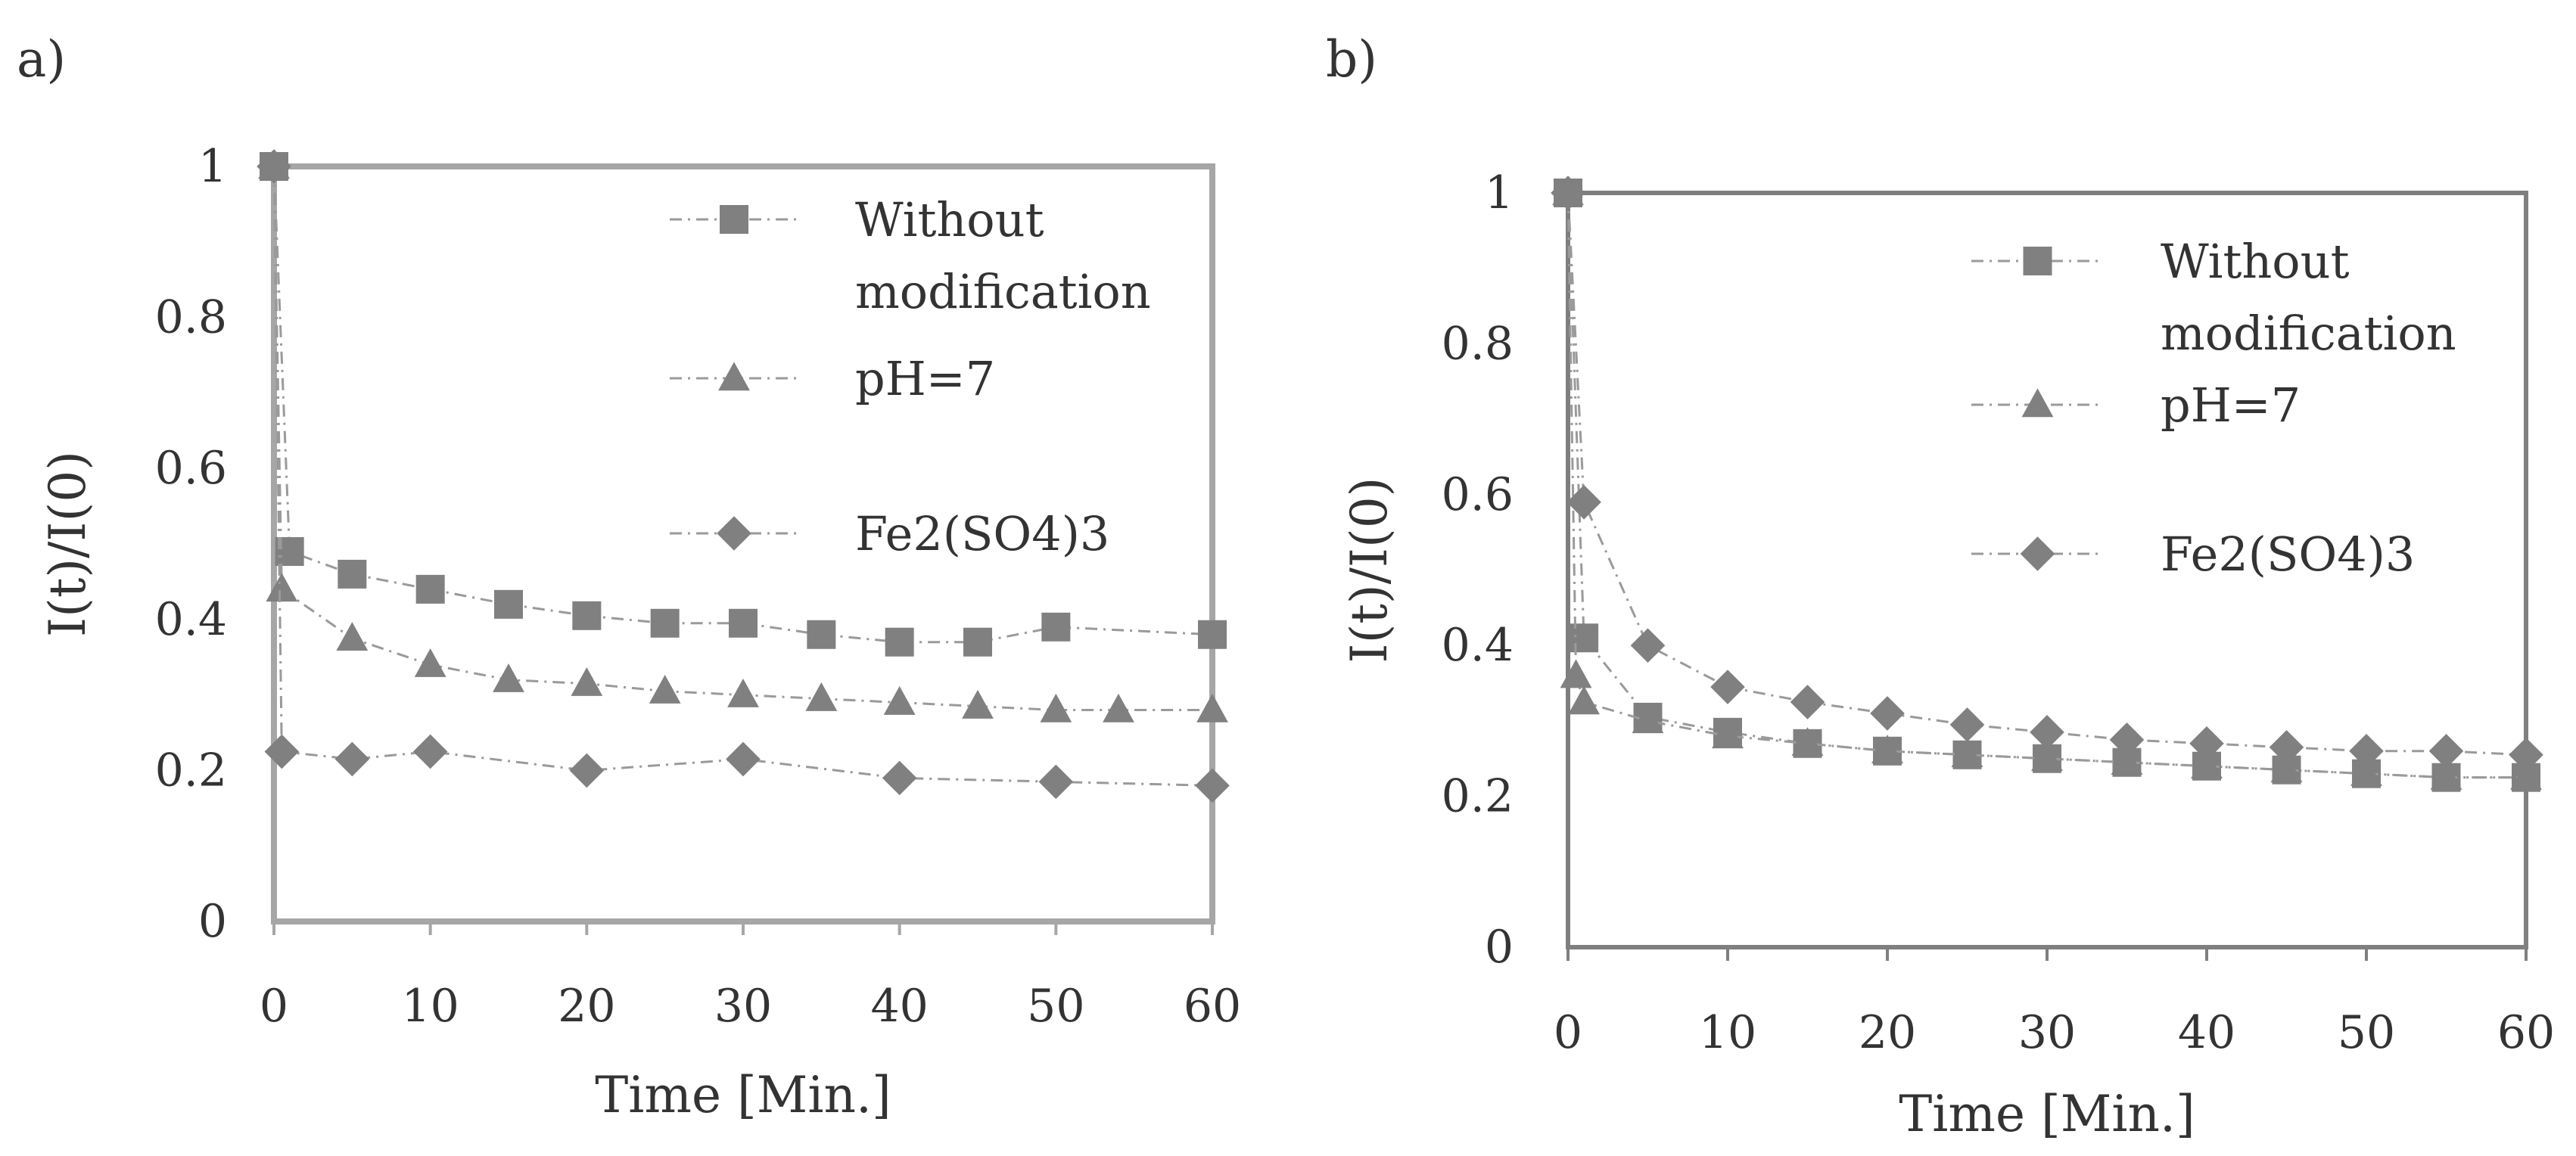 Image resolution: width=2576 pixels, height=1156 pixels. Describe the element at coordinates (1351, 60) in the screenshot. I see `panel-label-b: b)` at that location.